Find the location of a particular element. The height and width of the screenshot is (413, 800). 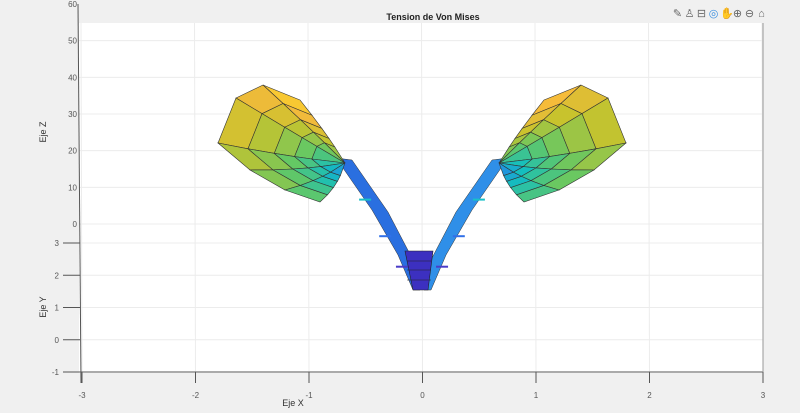

z-axis-label: Eje Z is located at coordinates (43, 132).